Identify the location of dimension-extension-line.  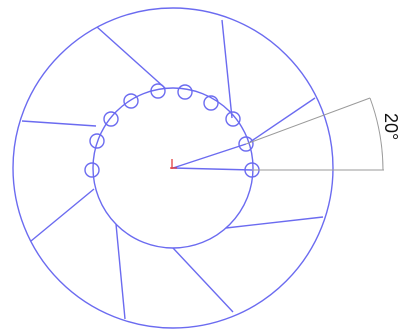
(308, 121).